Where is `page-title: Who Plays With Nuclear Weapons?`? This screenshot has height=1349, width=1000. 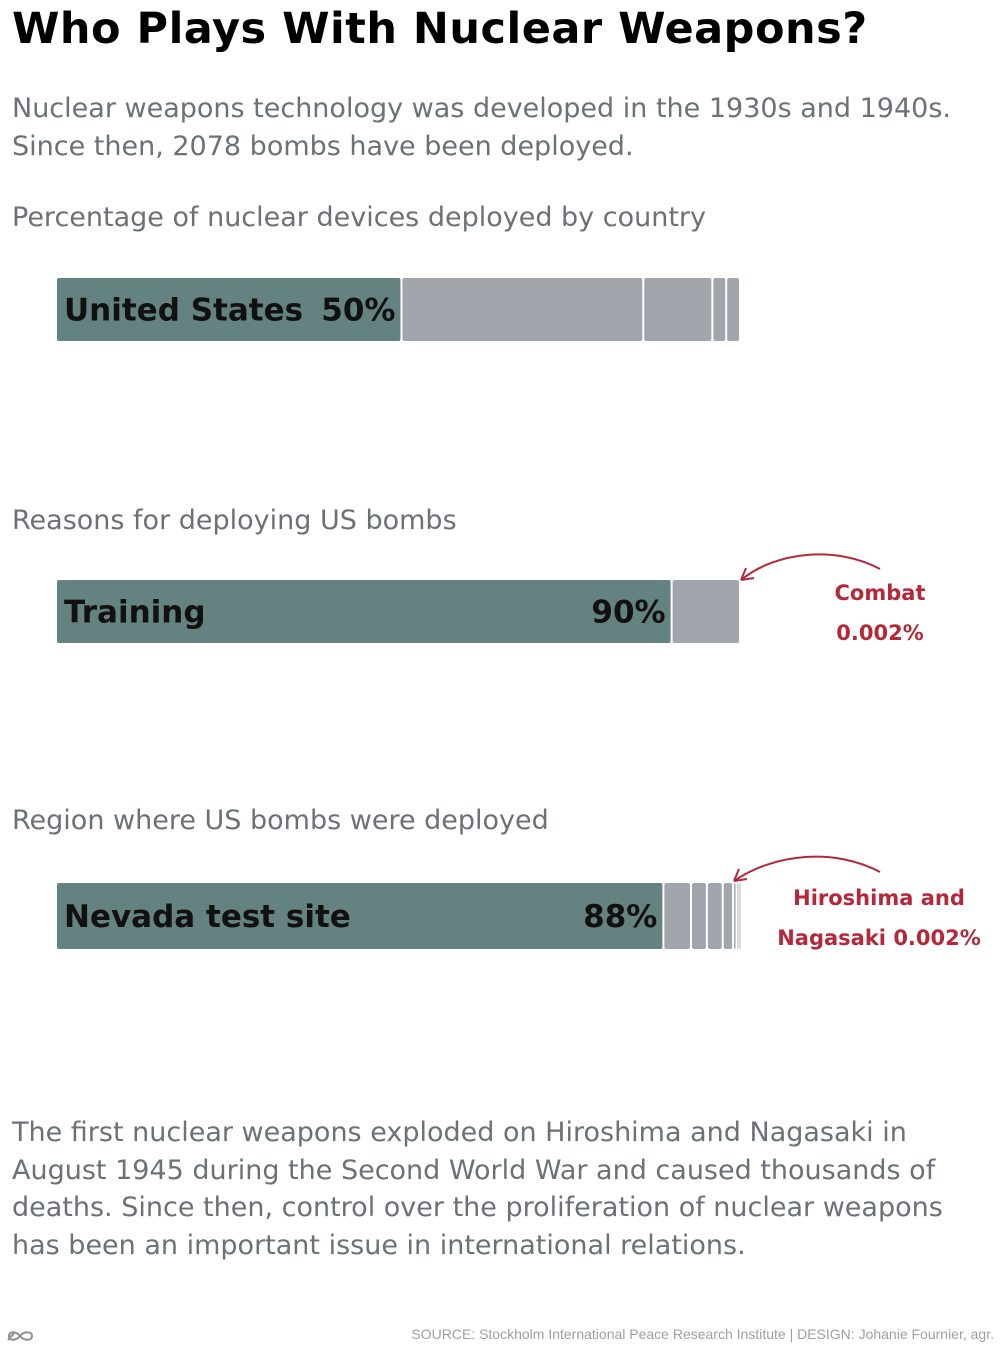 page-title: Who Plays With Nuclear Weapons? is located at coordinates (440, 29).